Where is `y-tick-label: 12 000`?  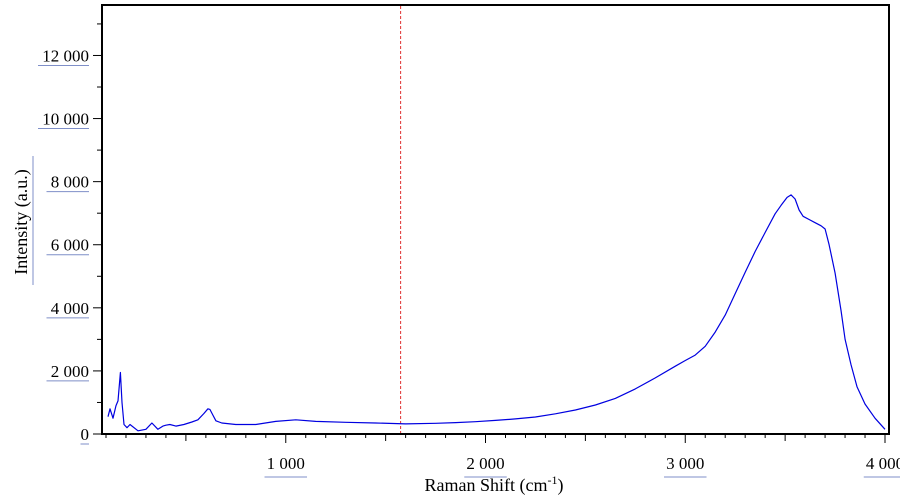 y-tick-label: 12 000 is located at coordinates (65, 55).